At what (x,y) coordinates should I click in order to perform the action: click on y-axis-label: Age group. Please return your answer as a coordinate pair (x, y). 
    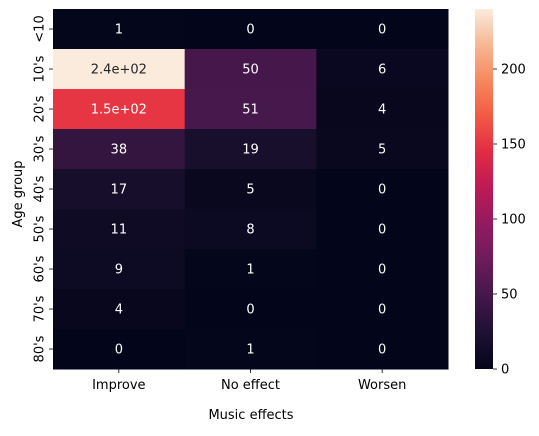
    Looking at the image, I should click on (18, 193).